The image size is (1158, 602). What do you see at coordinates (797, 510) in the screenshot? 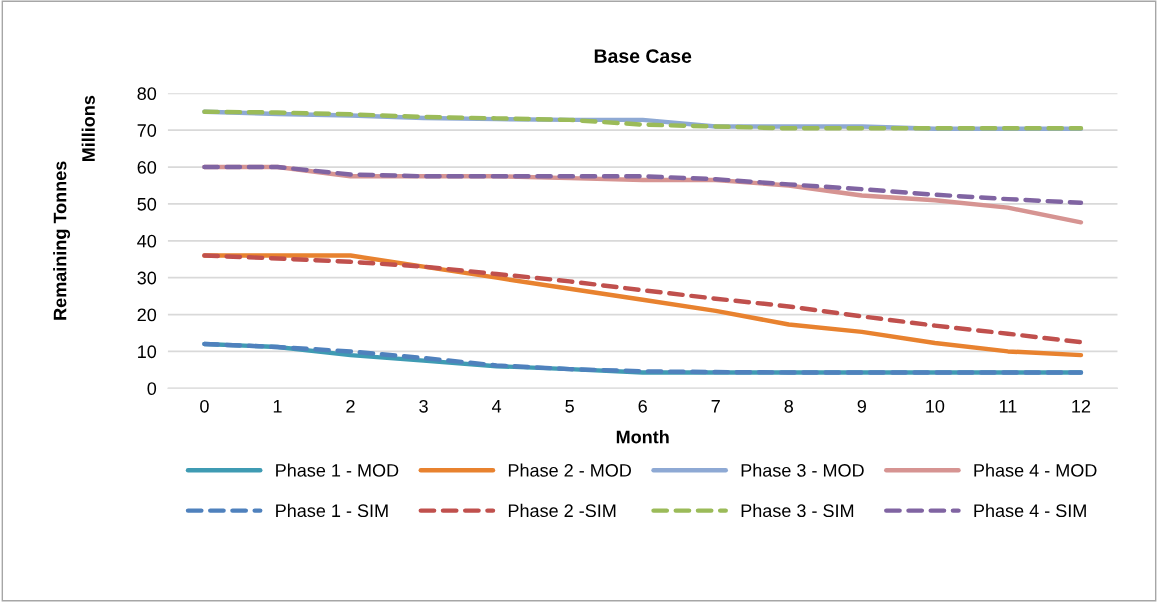
I see `legend-label: Phase 3 - SIM` at bounding box center [797, 510].